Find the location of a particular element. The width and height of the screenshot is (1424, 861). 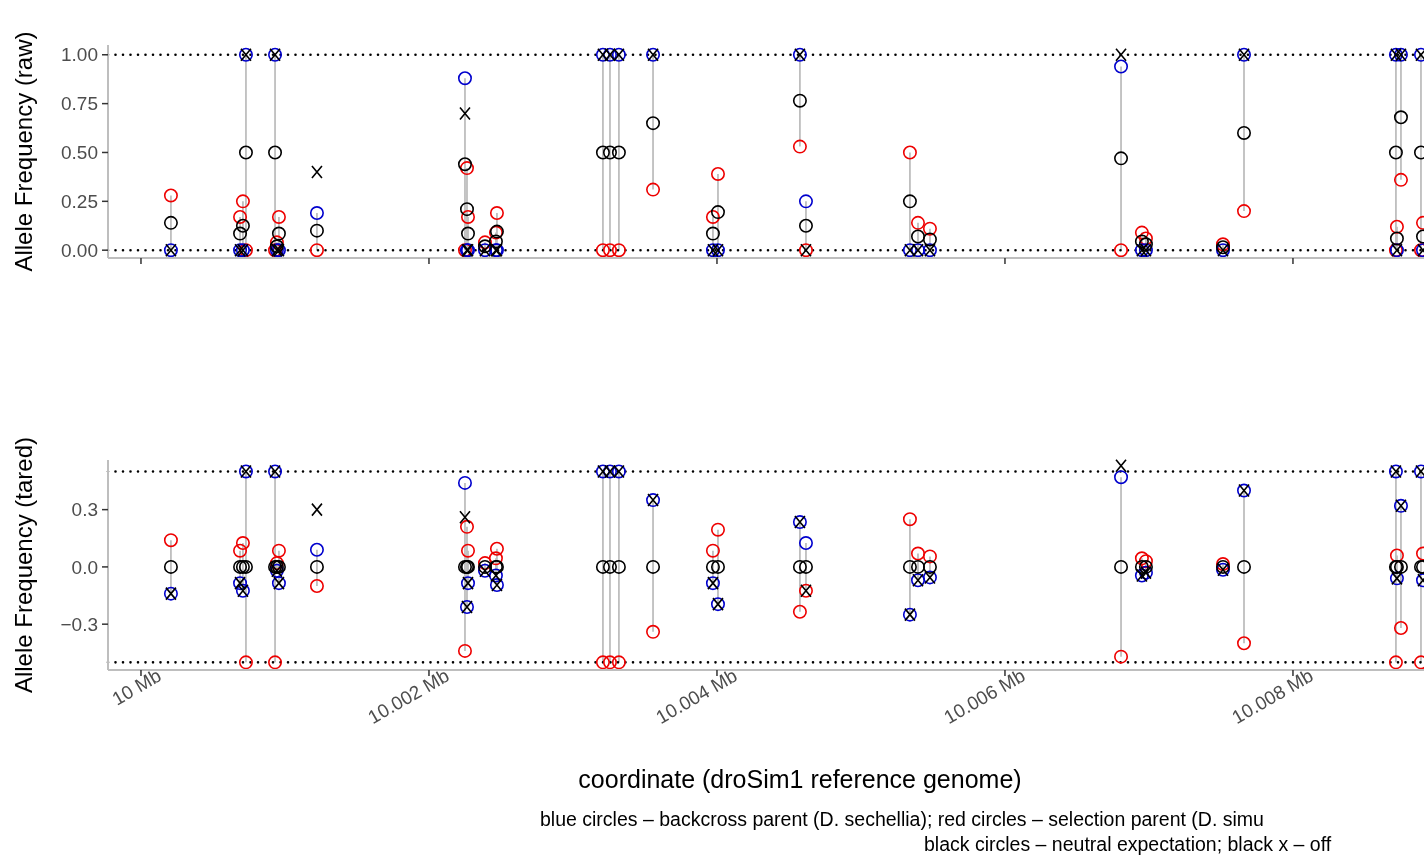

text: black circles – neutral expectation; black x – off is located at coordinates (1128, 844).